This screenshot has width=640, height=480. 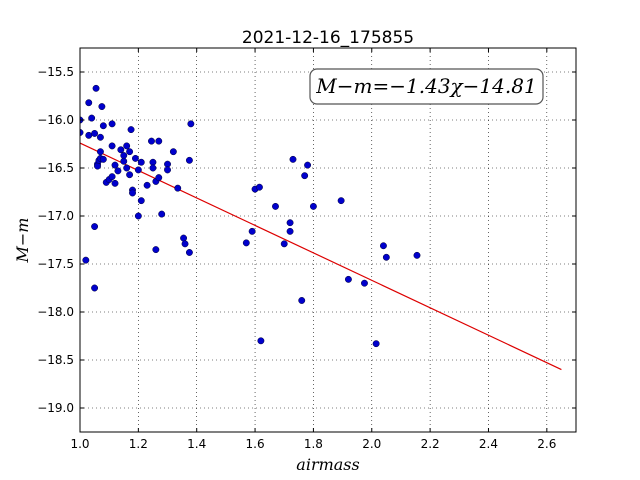 What do you see at coordinates (546, 444) in the screenshot?
I see `x-tick-label: 2.6` at bounding box center [546, 444].